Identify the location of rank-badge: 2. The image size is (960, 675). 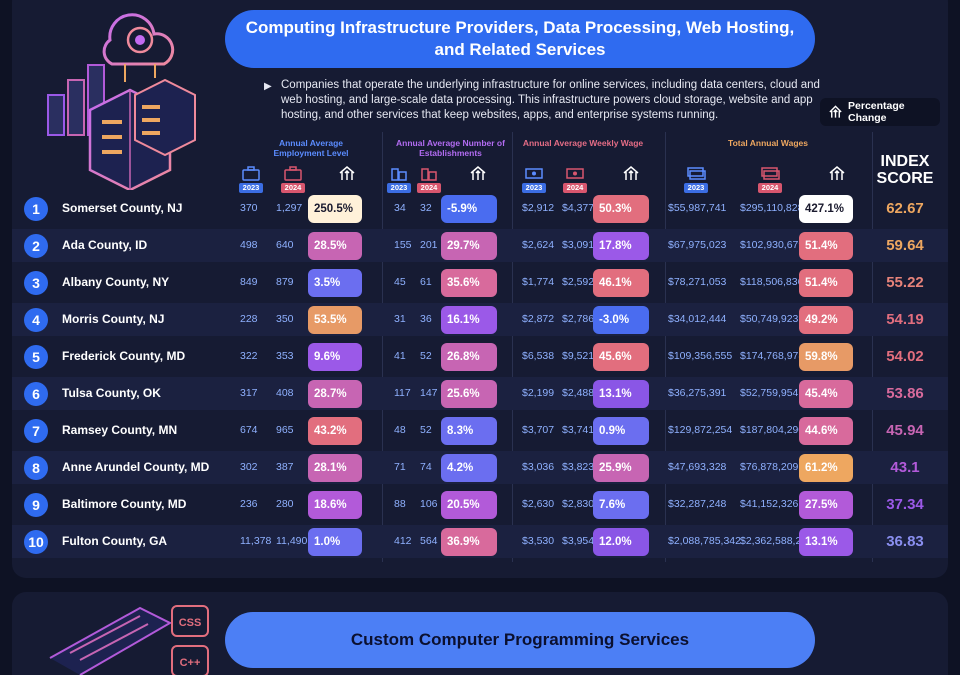
(36, 246).